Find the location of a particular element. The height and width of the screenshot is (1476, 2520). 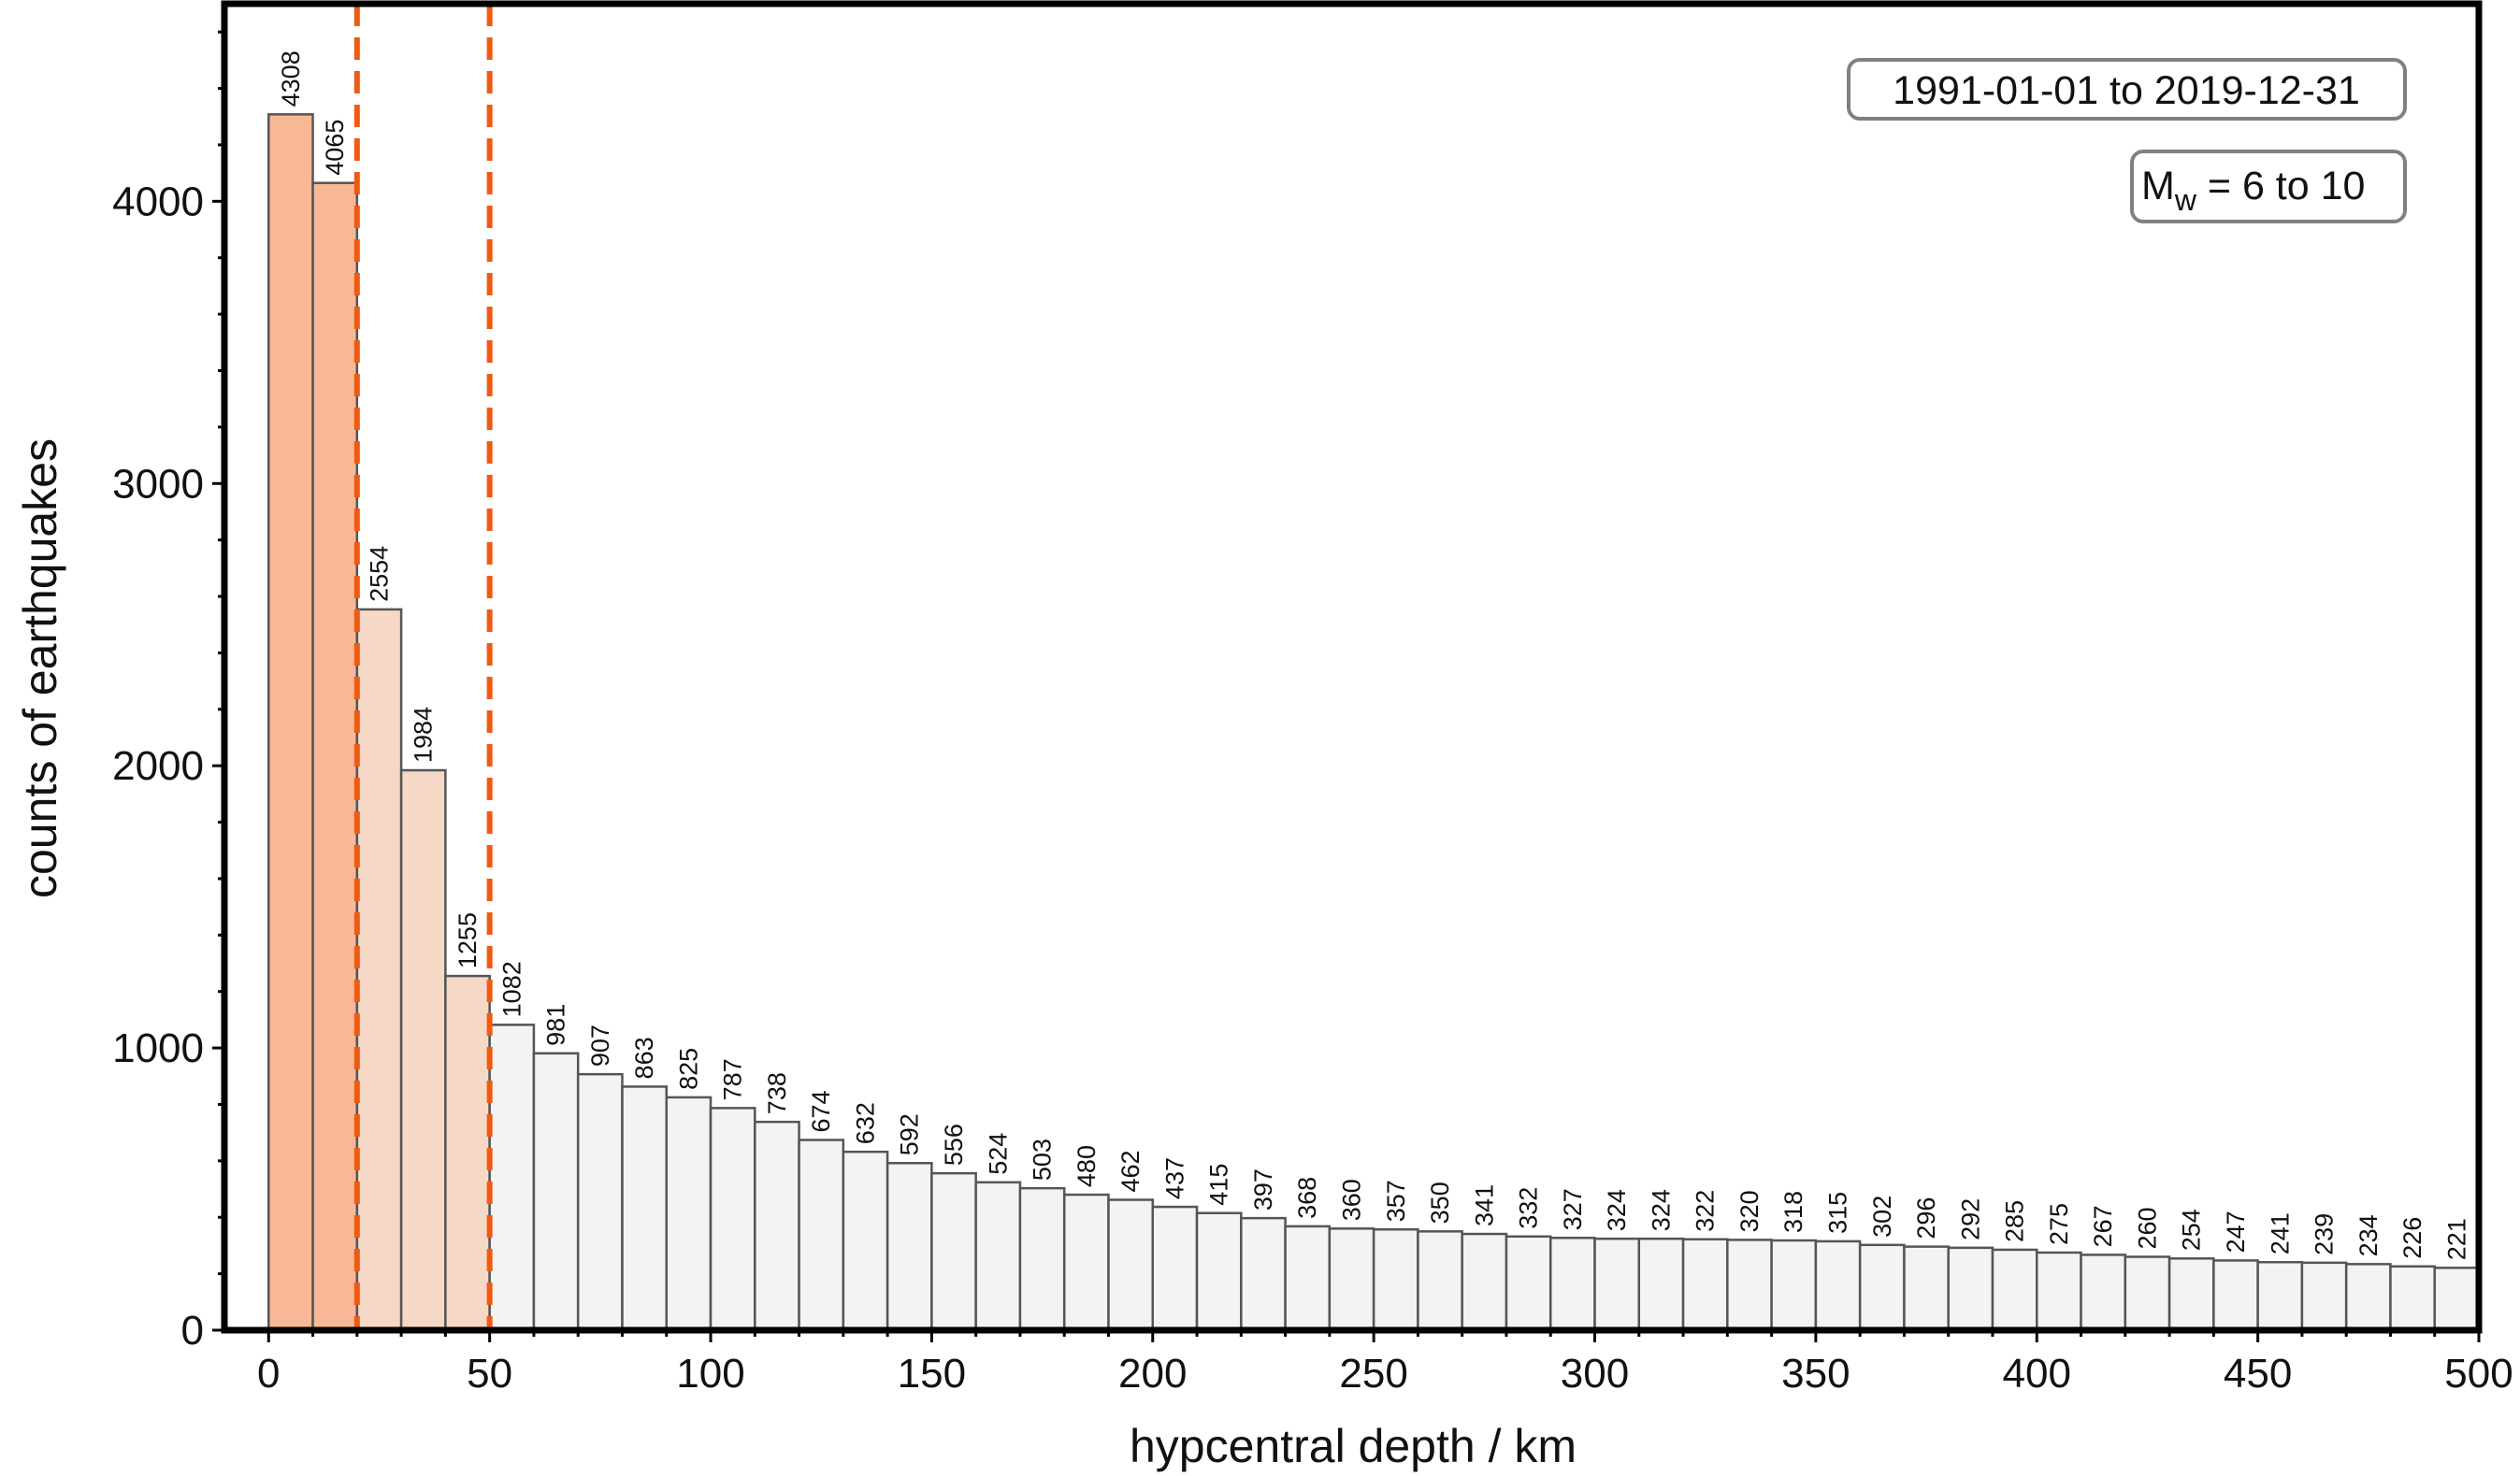

magnitude-box is located at coordinates (2268, 186).